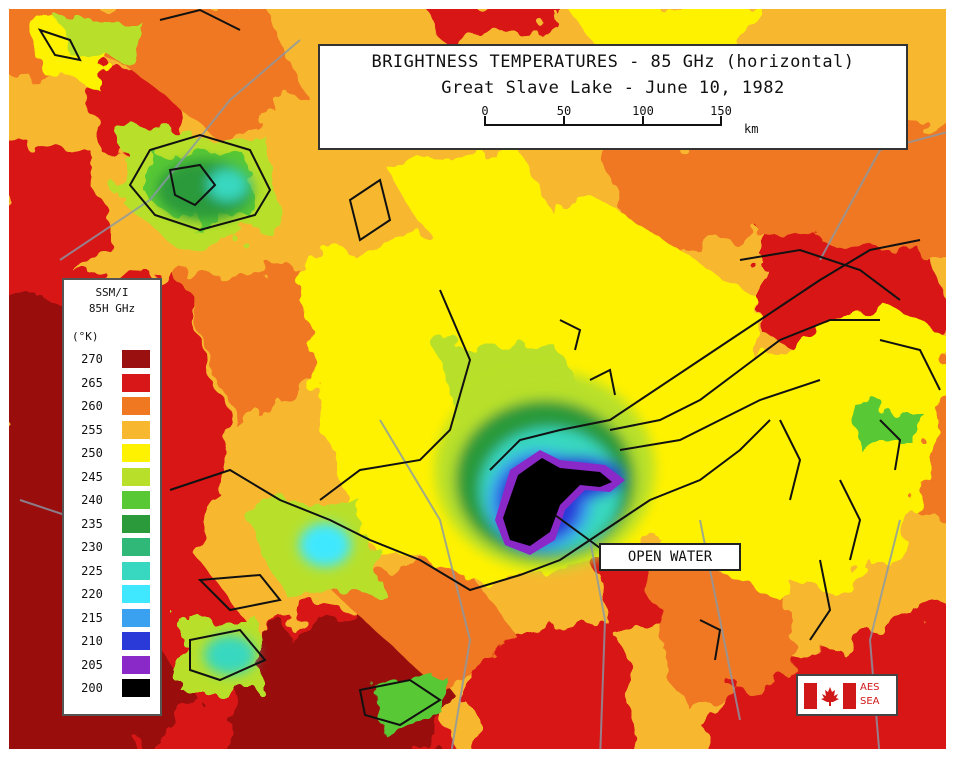  Describe the element at coordinates (112, 406) in the screenshot. I see `legend-row: 260` at that location.